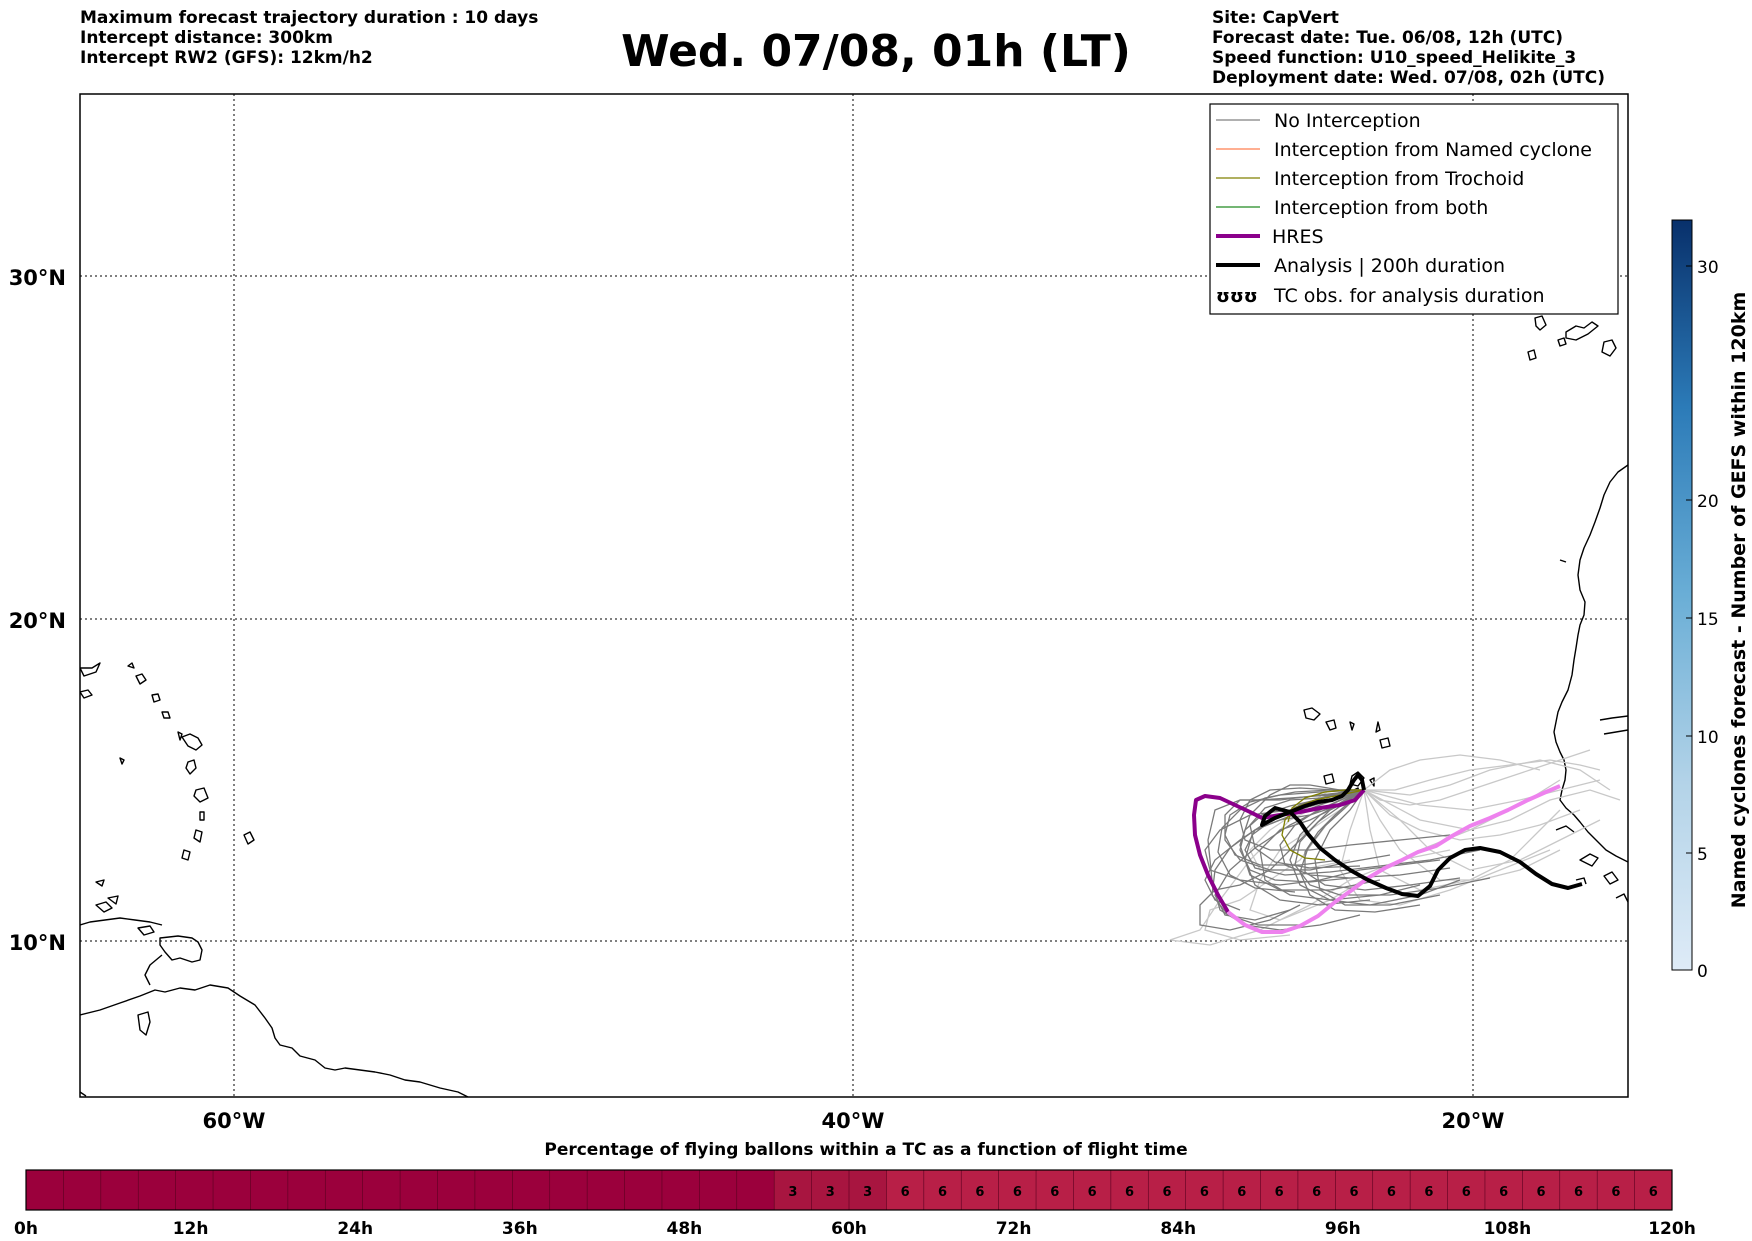 The image size is (1752, 1241). What do you see at coordinates (1590, 663) in the screenshot?
I see `coastline-africa` at bounding box center [1590, 663].